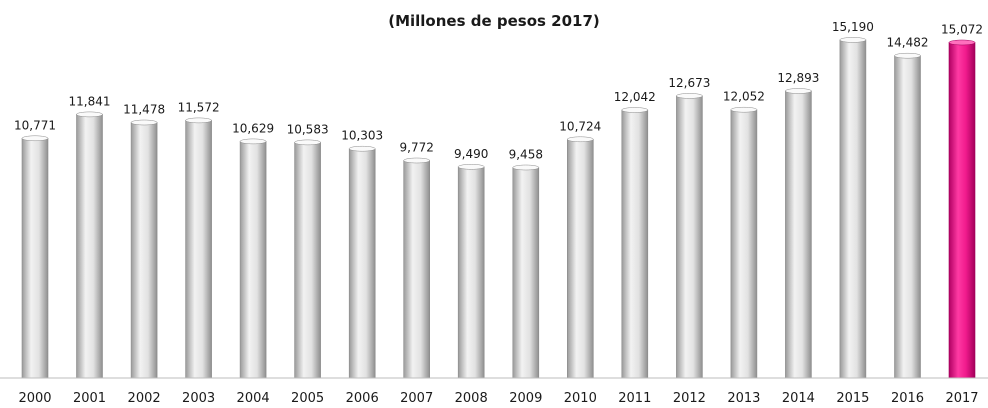  What do you see at coordinates (471, 167) in the screenshot?
I see `bar-cap-2008` at bounding box center [471, 167].